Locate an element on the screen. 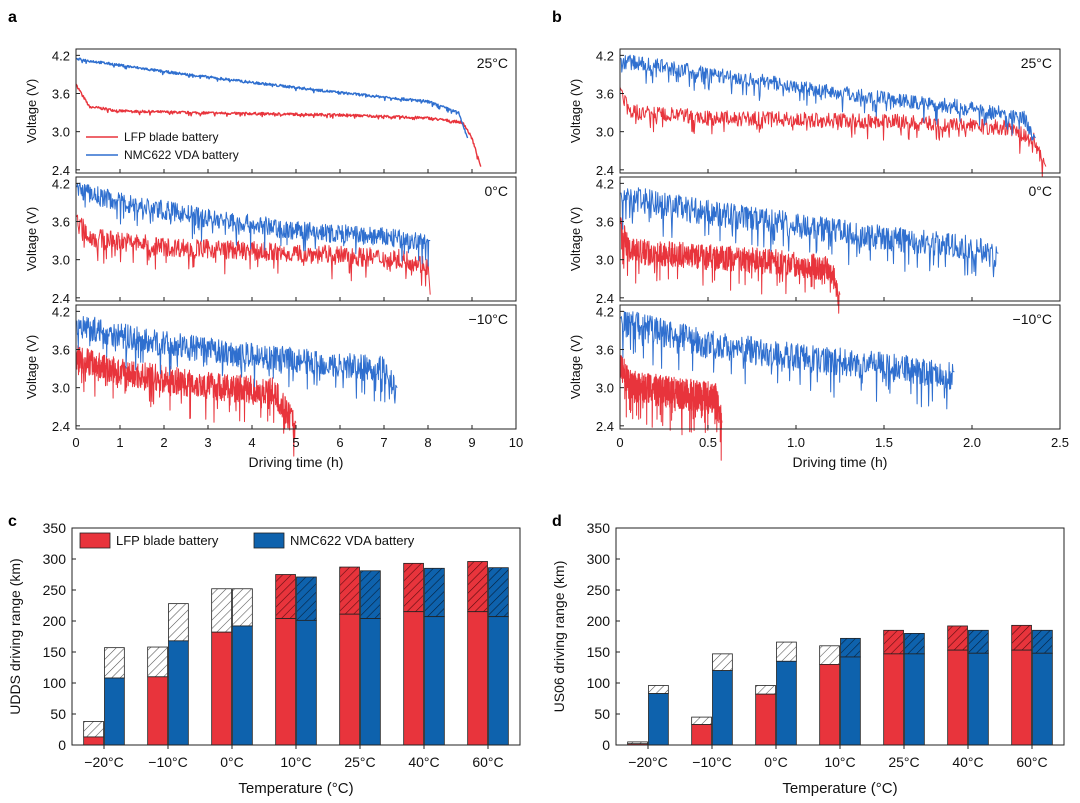 The height and width of the screenshot is (803, 1080). panel-a-subplot-1: 2.4 3.0 3.6 4.2 Voltage (V) 0°C is located at coordinates (270, 241).